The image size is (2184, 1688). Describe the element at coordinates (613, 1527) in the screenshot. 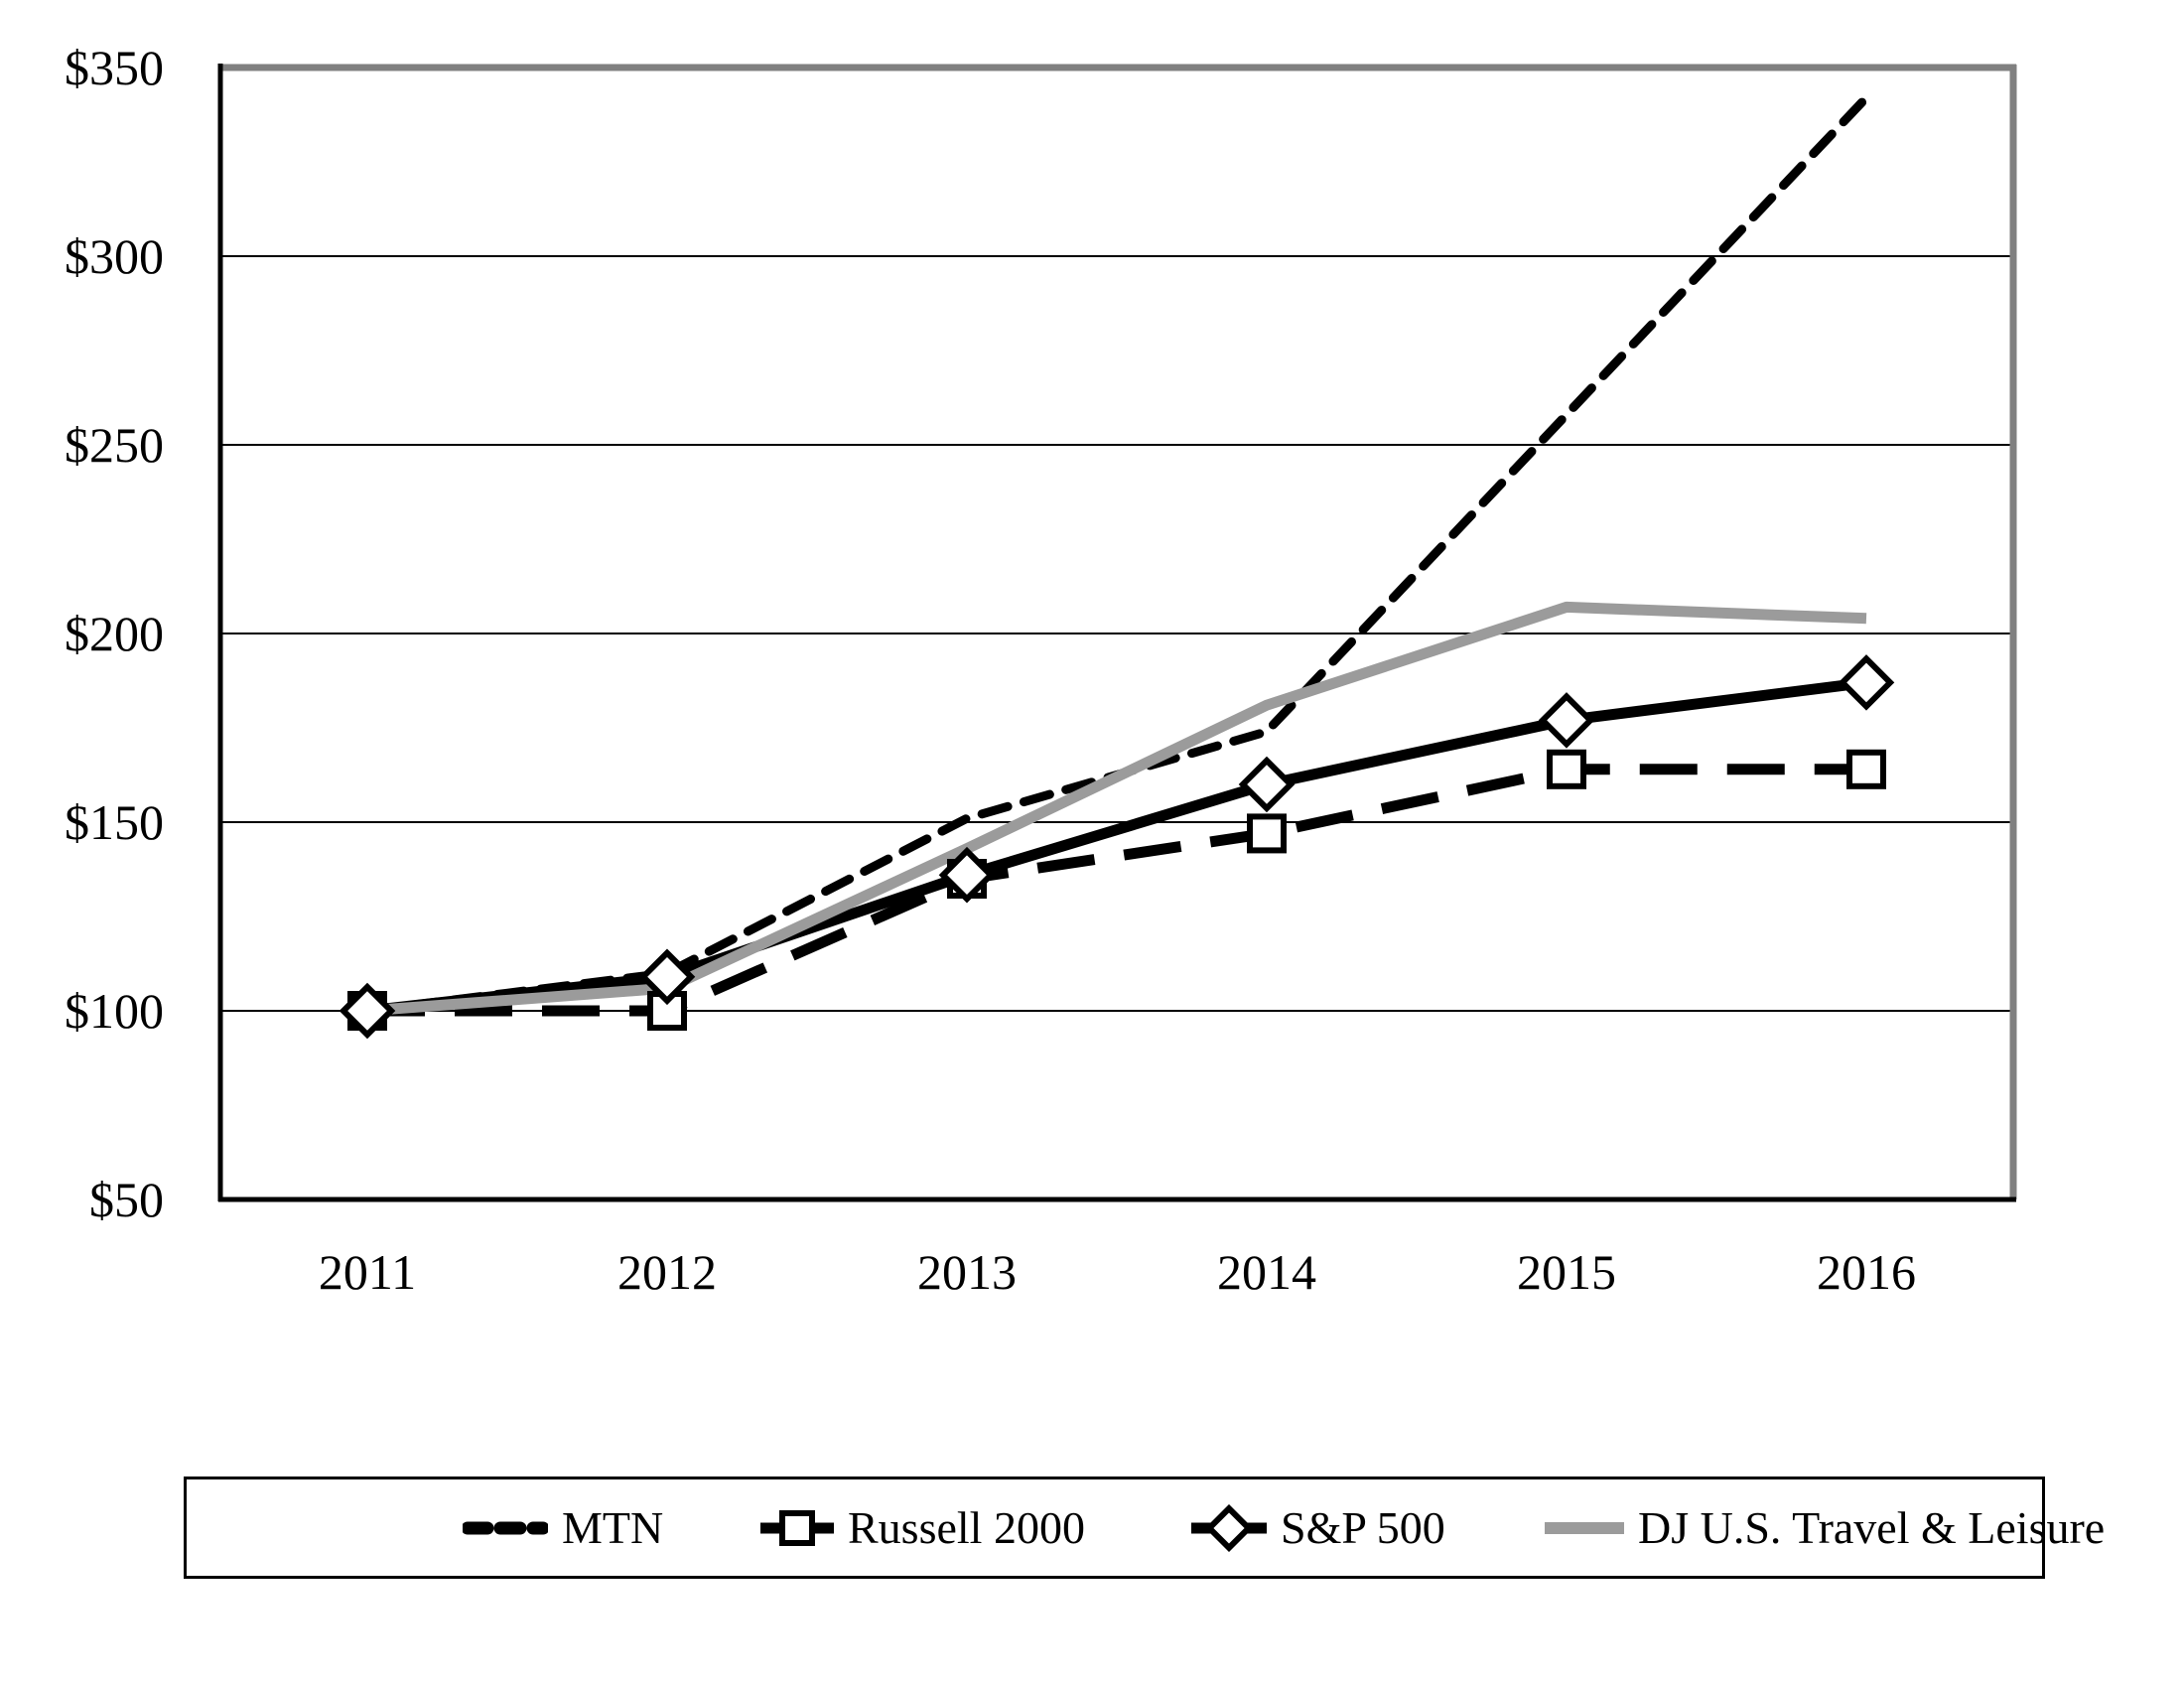

I see `legend-label-mtn: MTN` at that location.